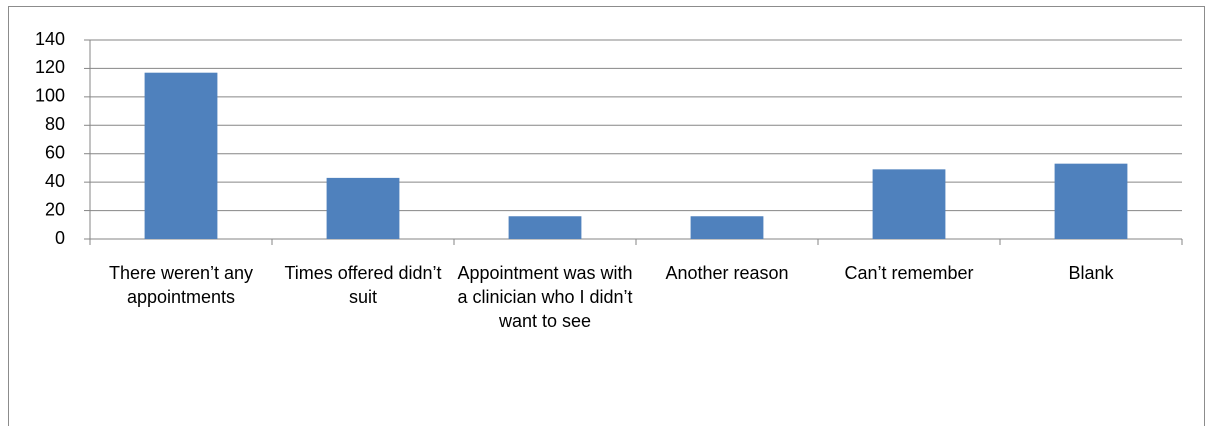 This screenshot has height=426, width=1206. Describe the element at coordinates (55, 124) in the screenshot. I see `y-tick-label: 80` at that location.